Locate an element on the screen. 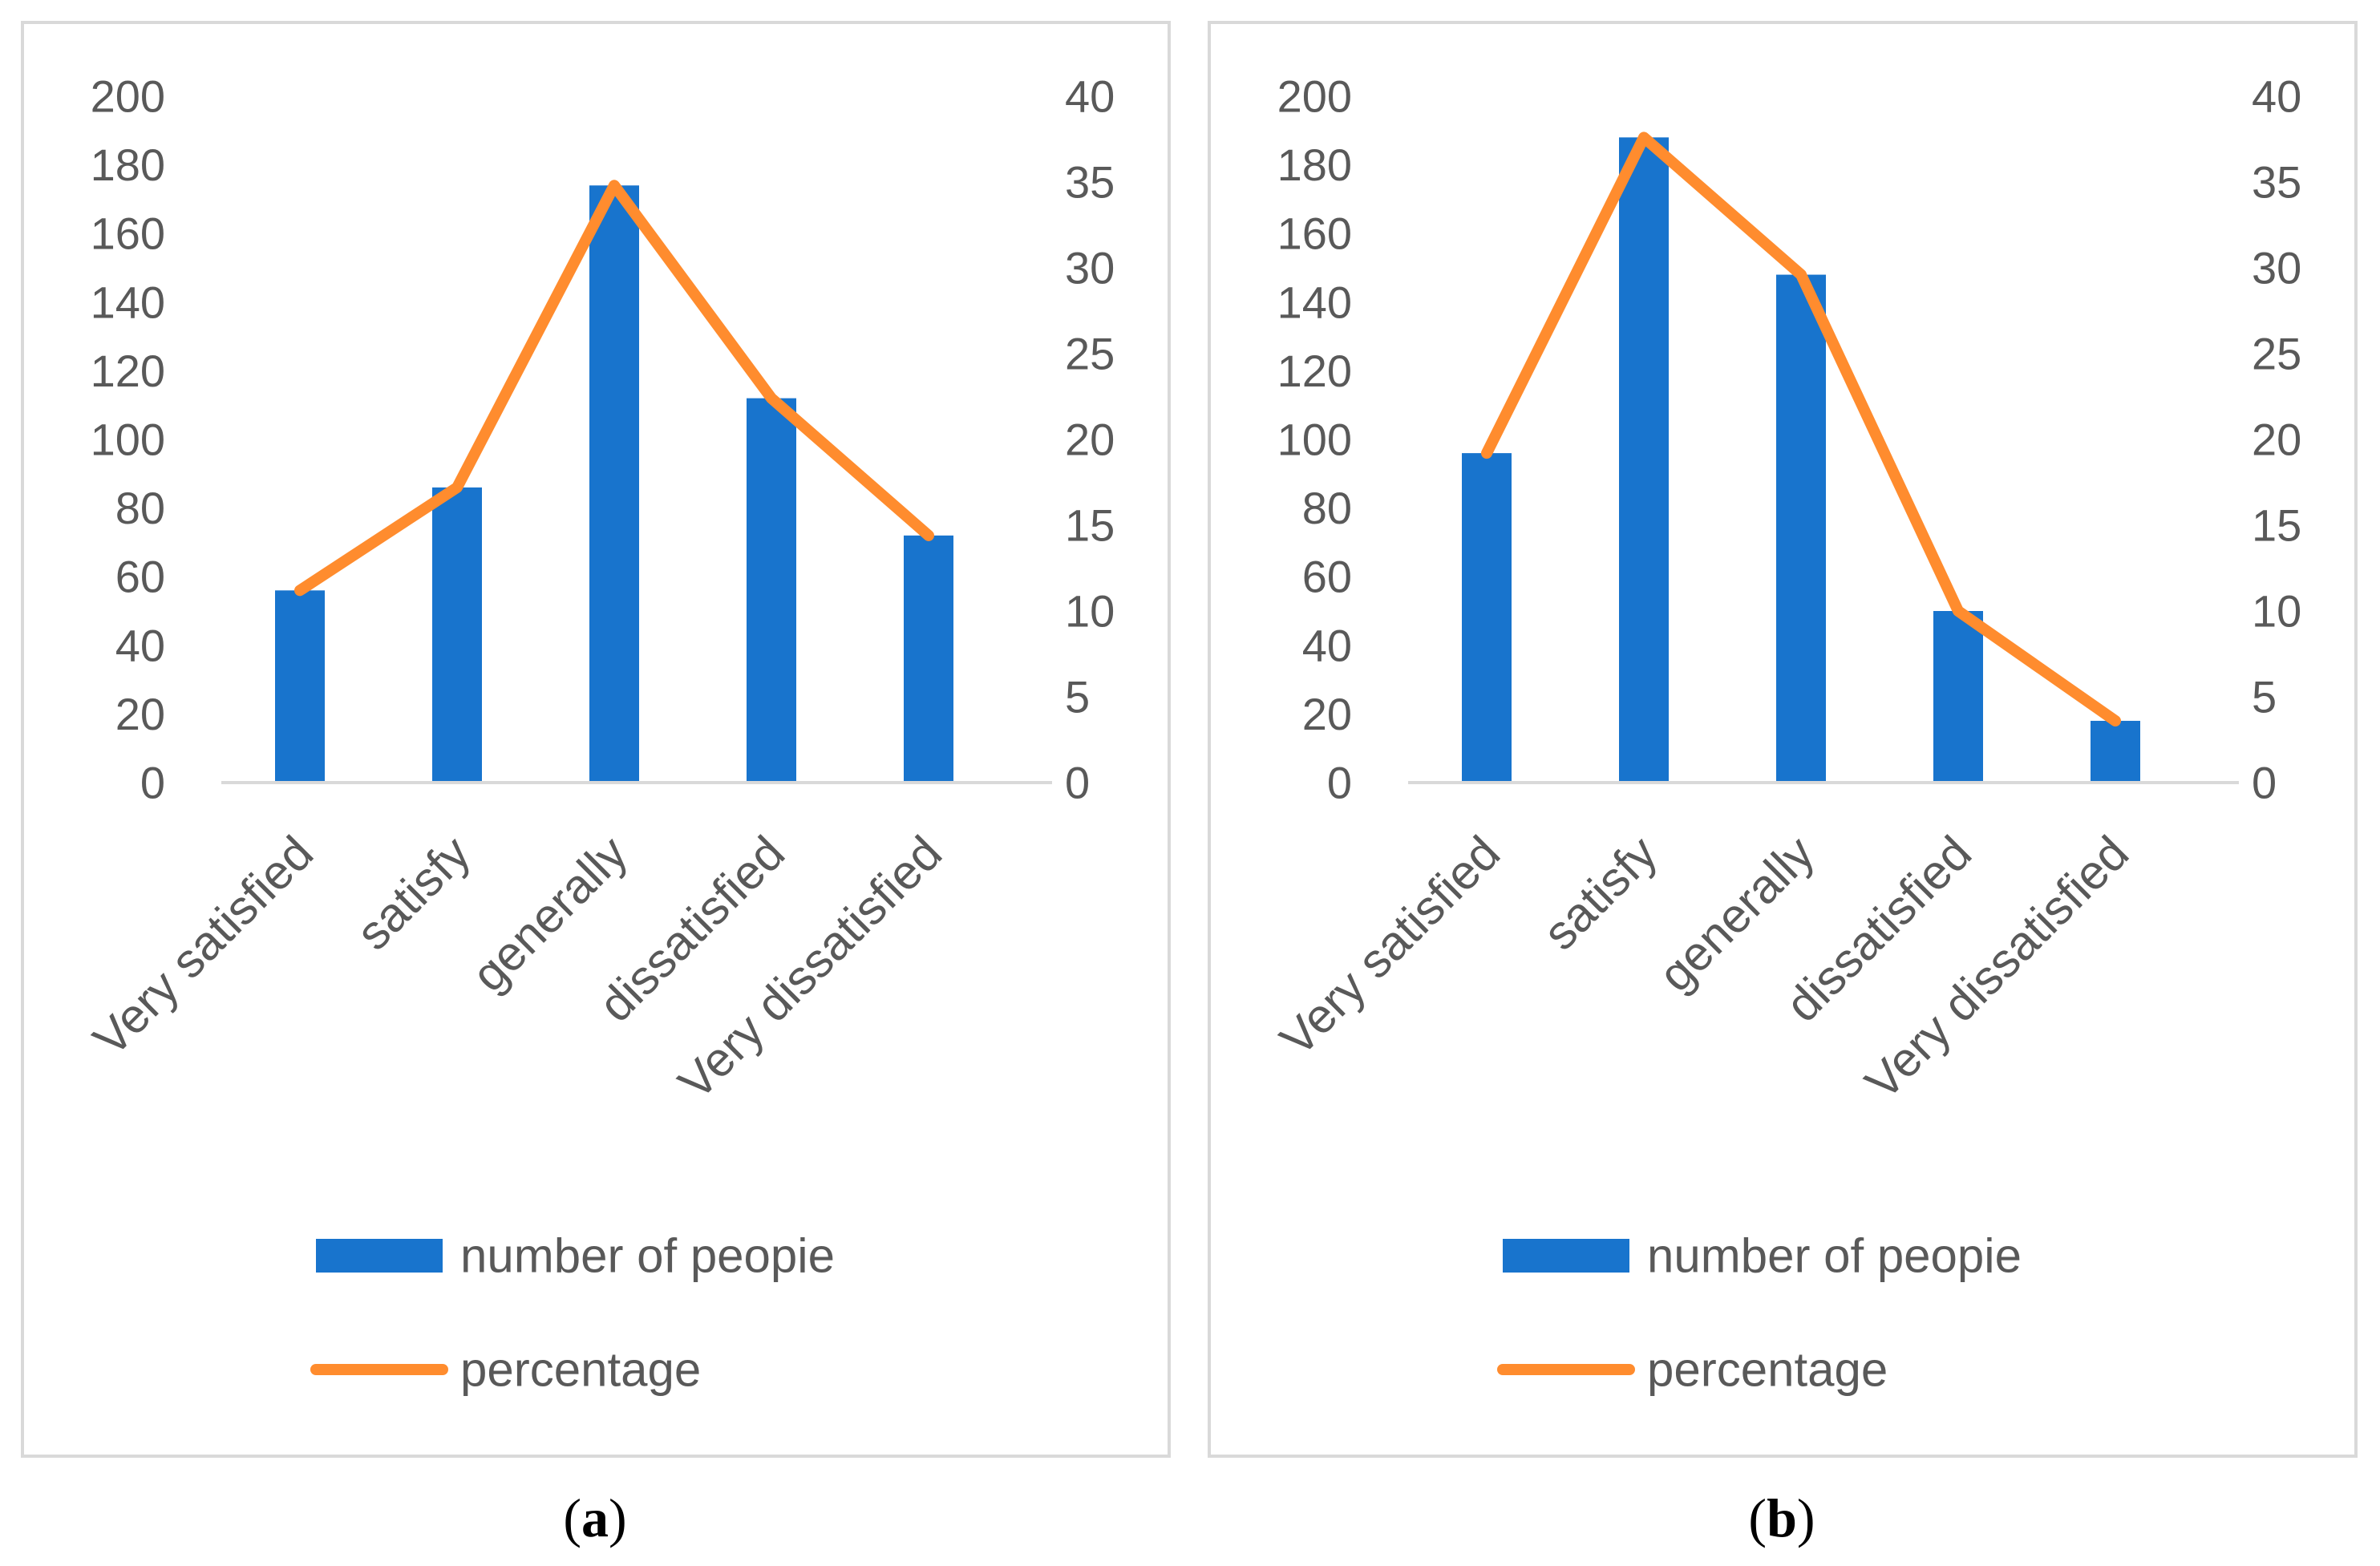  panel-caption: (b) is located at coordinates (1781, 1517).